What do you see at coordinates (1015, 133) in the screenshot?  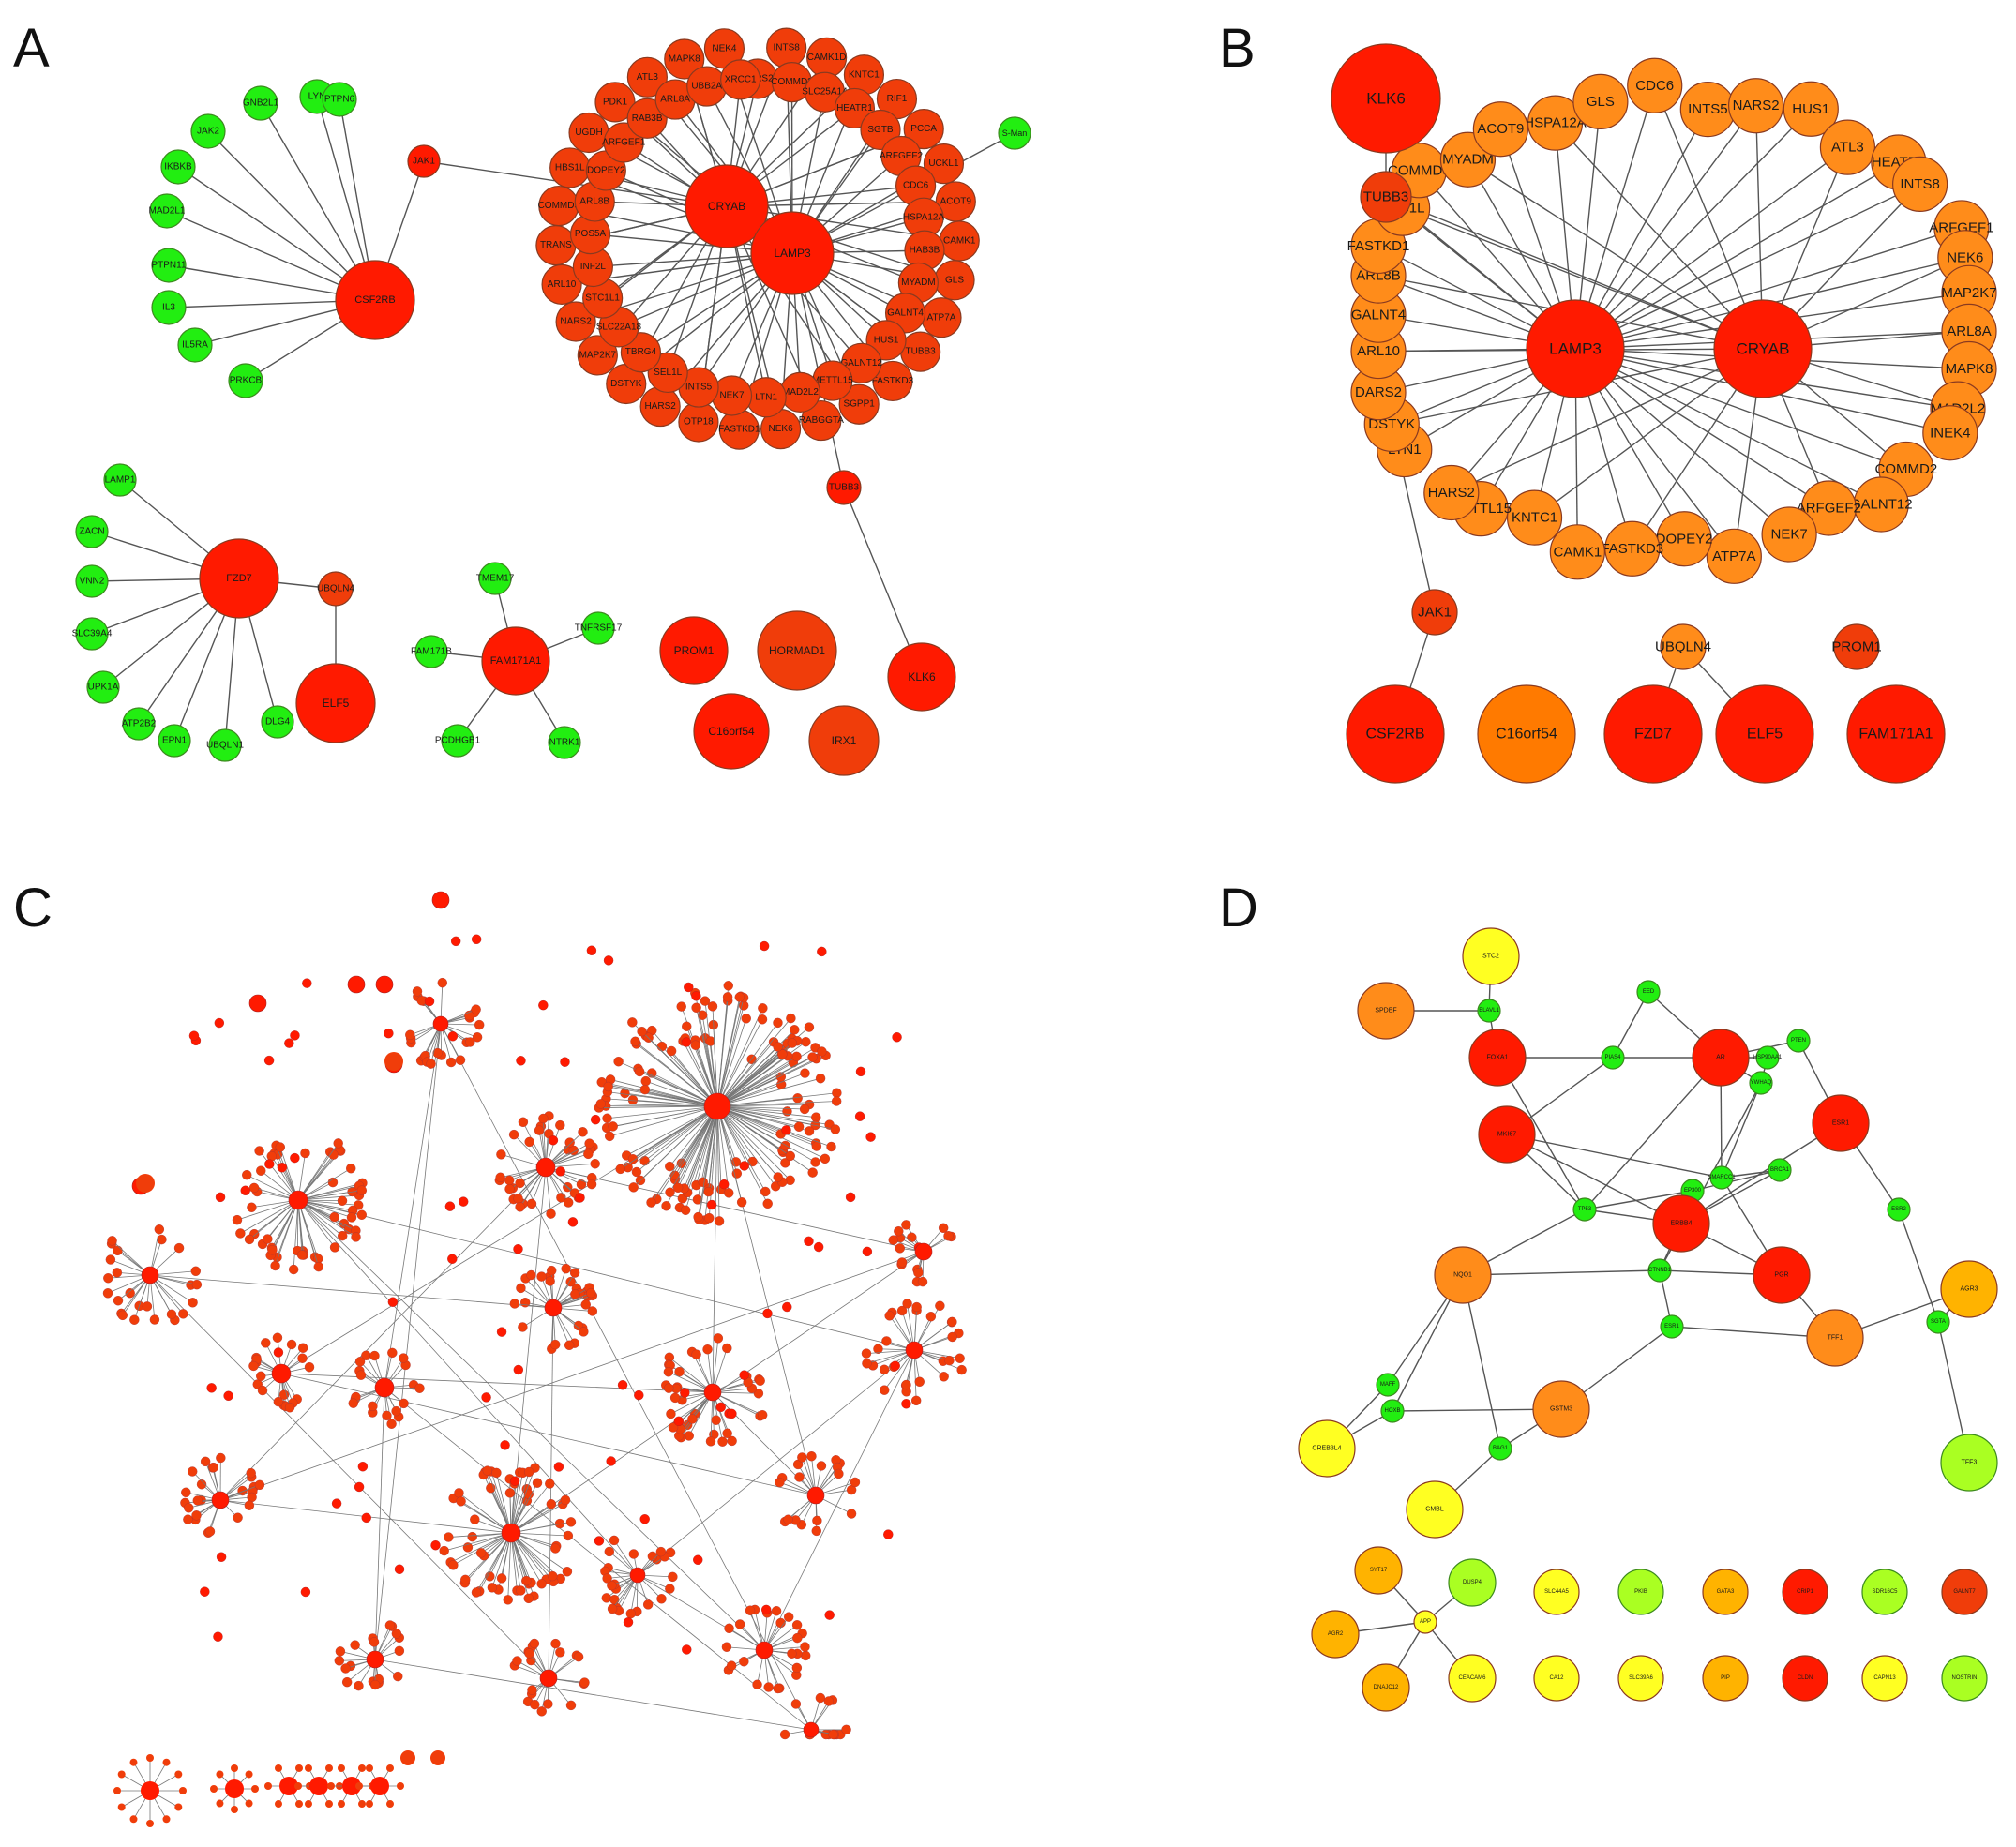 I see `node-s-man` at bounding box center [1015, 133].